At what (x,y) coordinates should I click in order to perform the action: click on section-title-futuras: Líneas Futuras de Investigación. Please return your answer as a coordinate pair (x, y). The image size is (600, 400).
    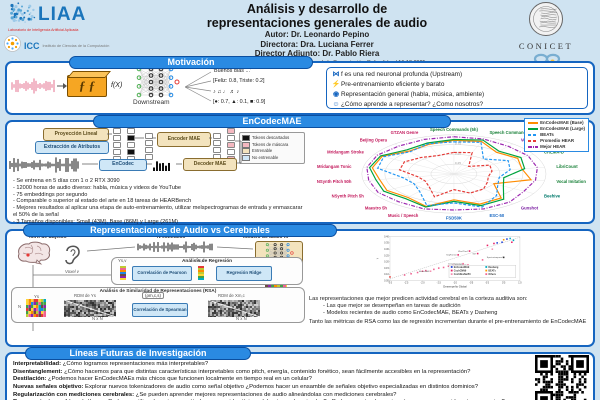
    Looking at the image, I should click on (138, 353).